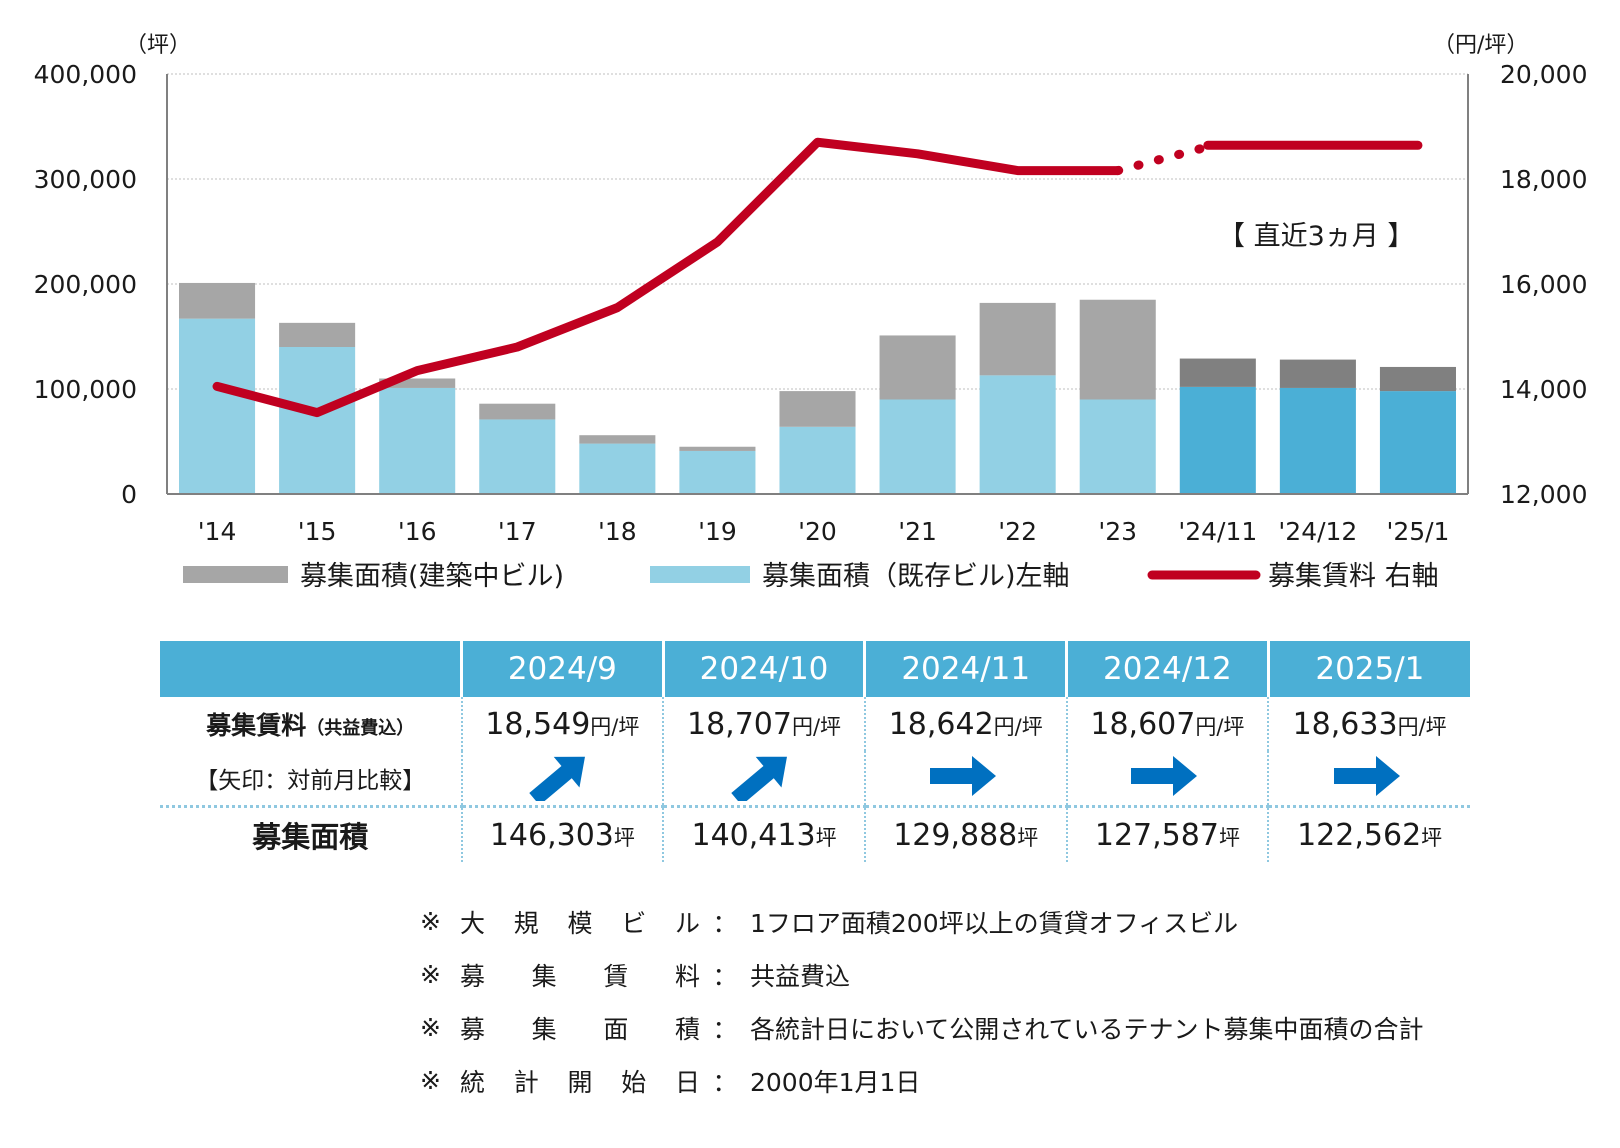 The width and height of the screenshot is (1620, 1148). What do you see at coordinates (580, 1028) in the screenshot?
I see `footnote-key: 募集面積` at bounding box center [580, 1028].